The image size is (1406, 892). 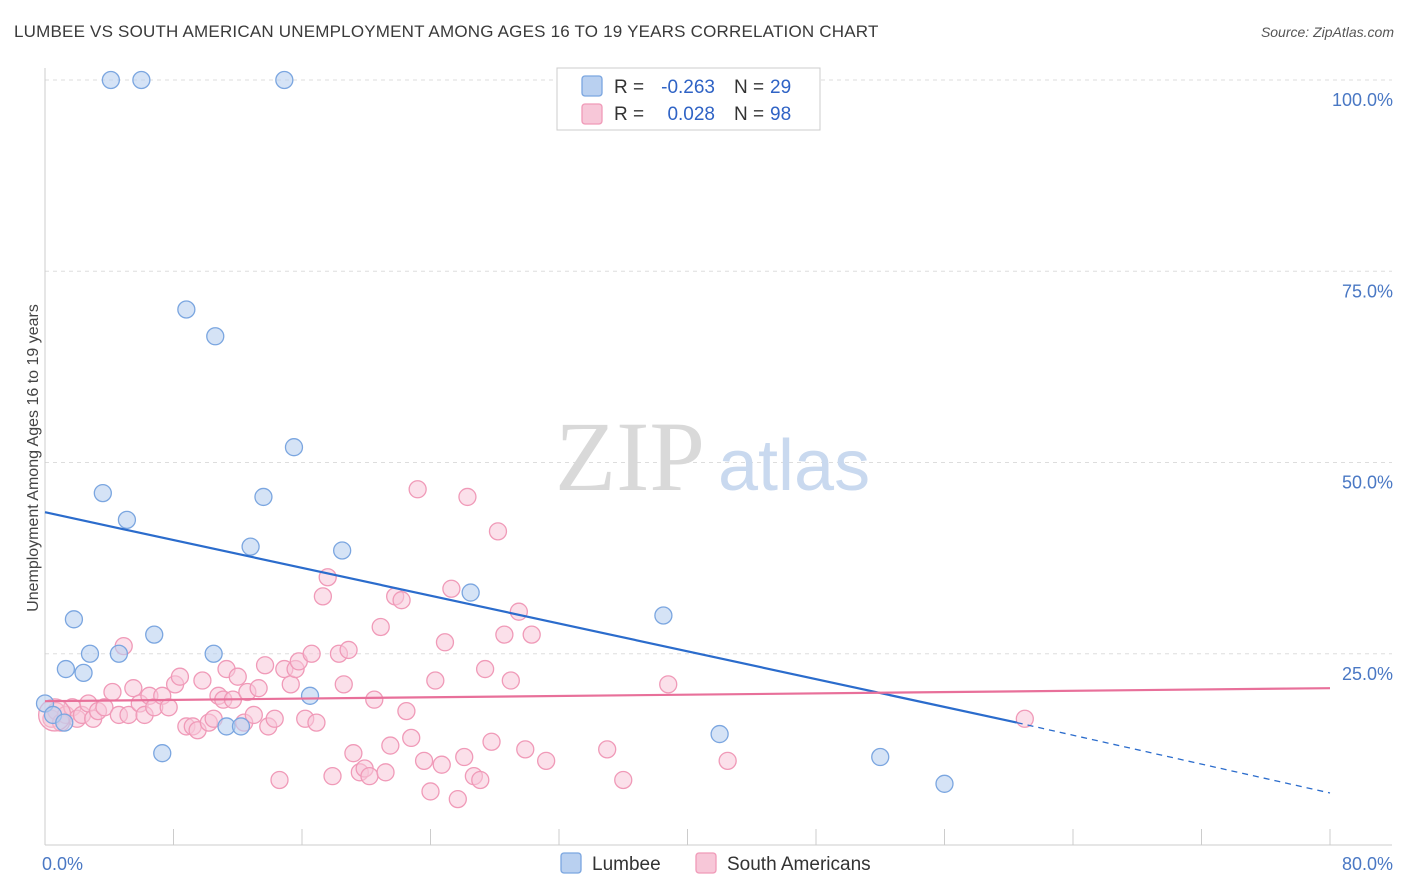 I want to click on legend: R = -0.263 N = 29 R = 0.028 N = 98, so click(x=688, y=99).